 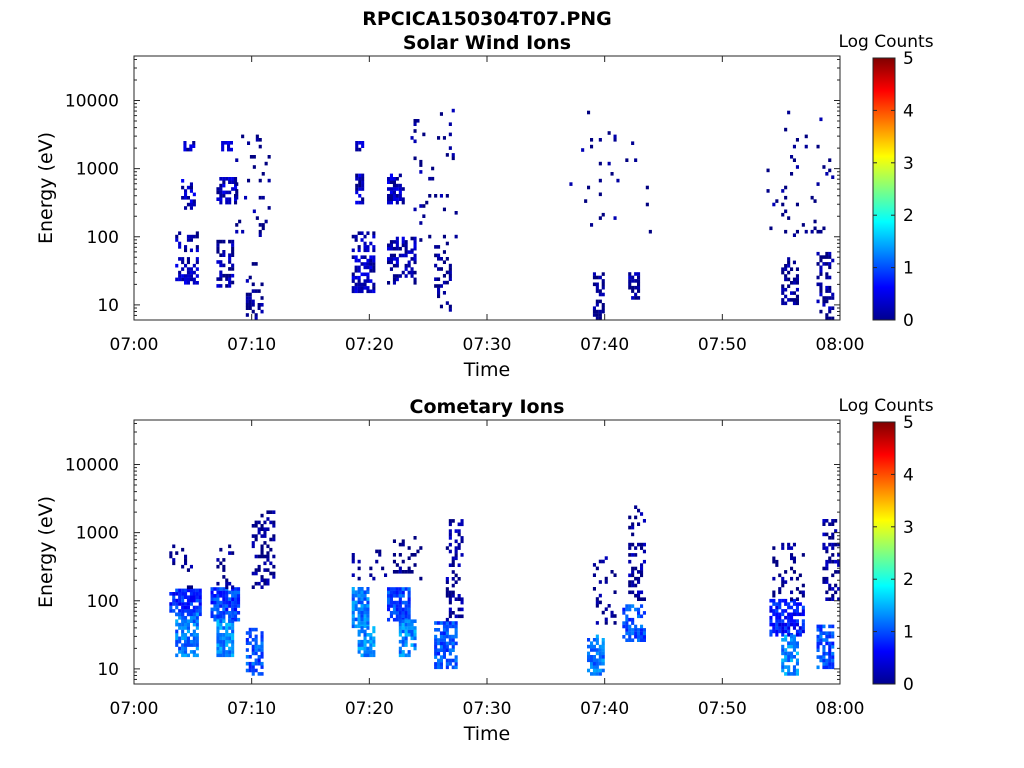 What do you see at coordinates (92, 466) in the screenshot?
I see `y-tick-label: 10000` at bounding box center [92, 466].